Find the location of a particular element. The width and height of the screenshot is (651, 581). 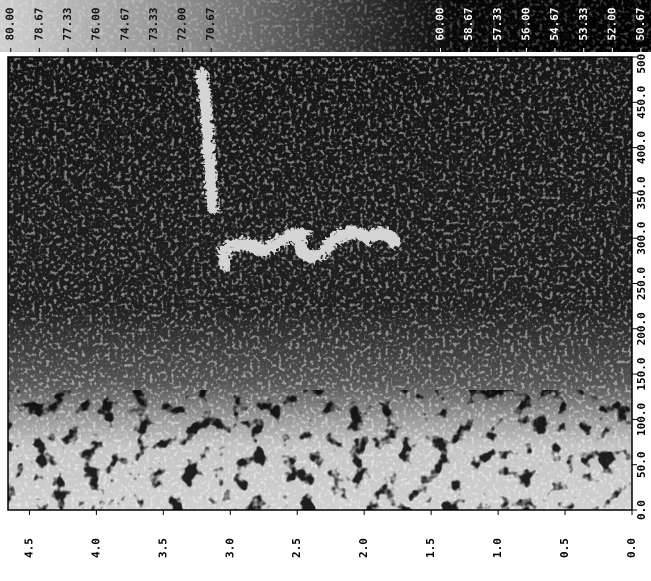

x-tick-label: 1.0 is located at coordinates (497, 548).